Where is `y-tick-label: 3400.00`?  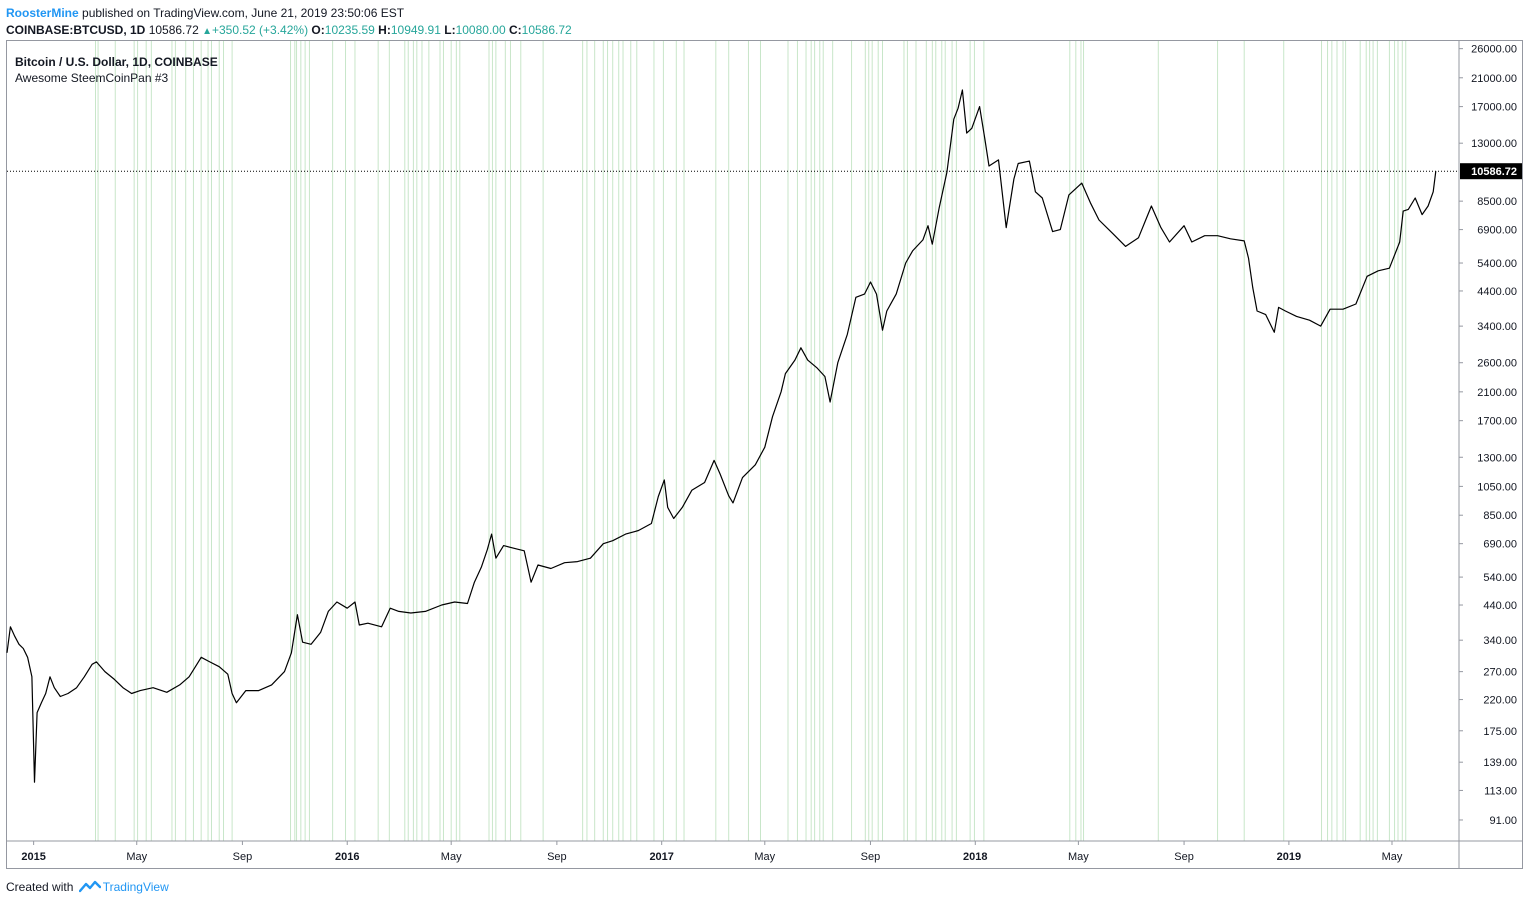 y-tick-label: 3400.00 is located at coordinates (1497, 327).